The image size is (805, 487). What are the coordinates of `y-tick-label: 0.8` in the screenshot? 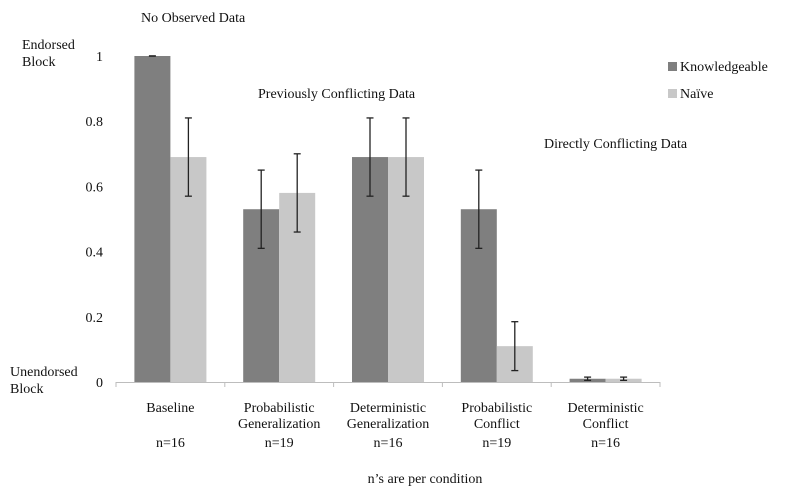 It's located at (95, 122).